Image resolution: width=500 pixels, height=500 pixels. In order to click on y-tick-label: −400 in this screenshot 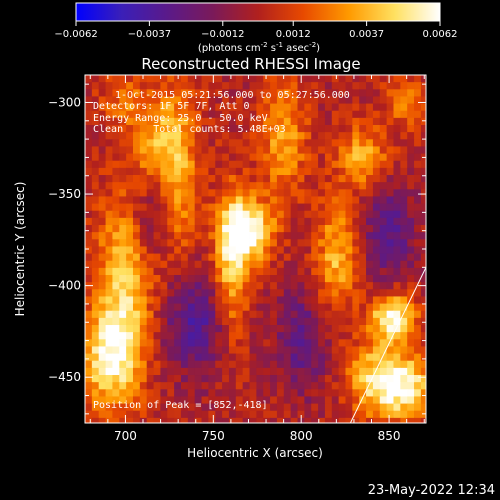, I will do `click(64, 286)`.